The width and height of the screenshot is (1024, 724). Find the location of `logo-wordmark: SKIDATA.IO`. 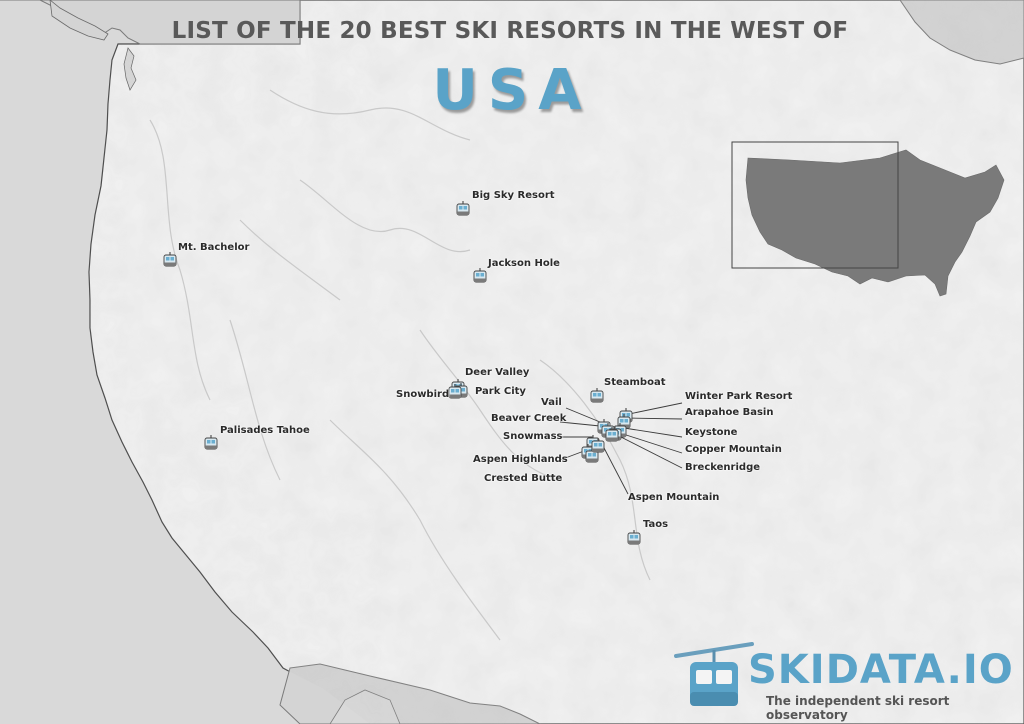

logo-wordmark: SKIDATA.IO is located at coordinates (881, 670).